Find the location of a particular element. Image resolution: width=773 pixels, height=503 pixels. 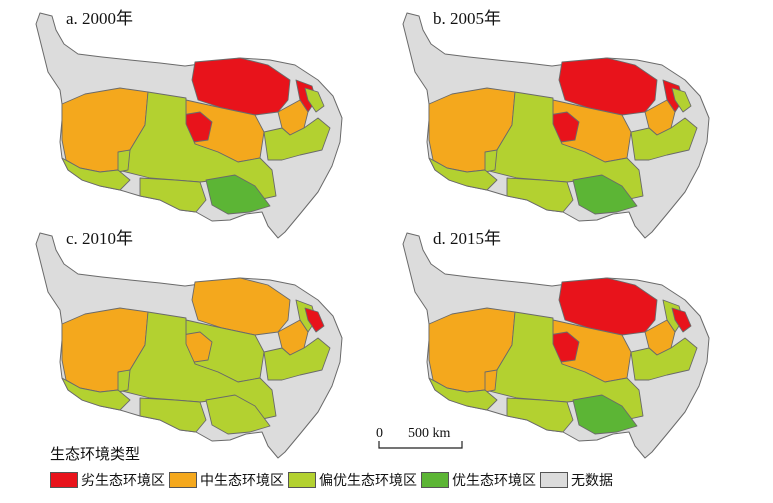

scale-start-label: 0 is located at coordinates (379, 433).